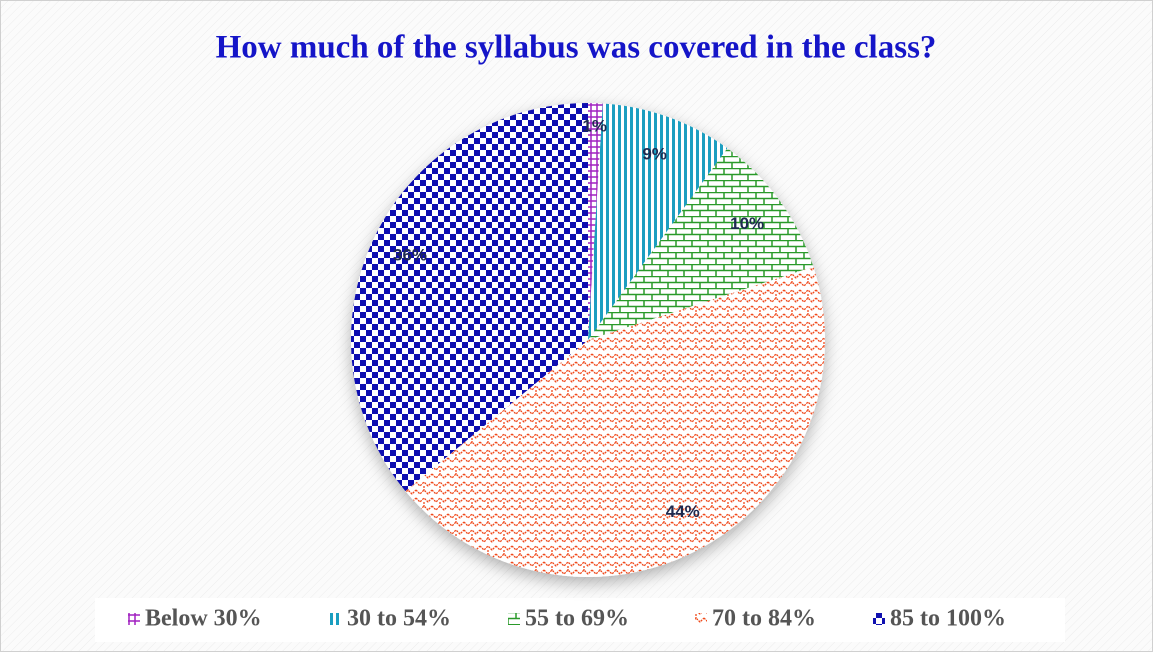  Describe the element at coordinates (577, 619) in the screenshot. I see `legend-label: 55 to 69%` at that location.